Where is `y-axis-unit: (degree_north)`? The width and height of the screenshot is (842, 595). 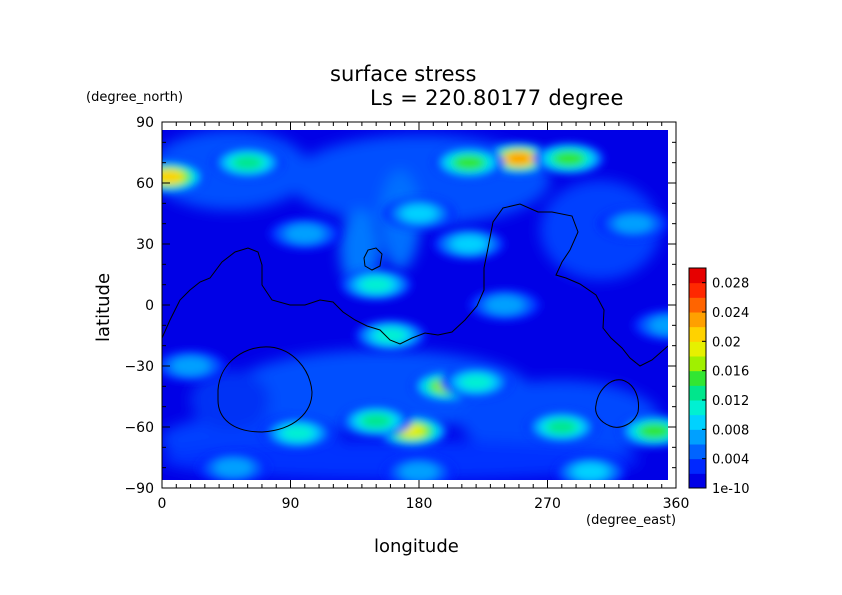 y-axis-unit: (degree_north) is located at coordinates (135, 97).